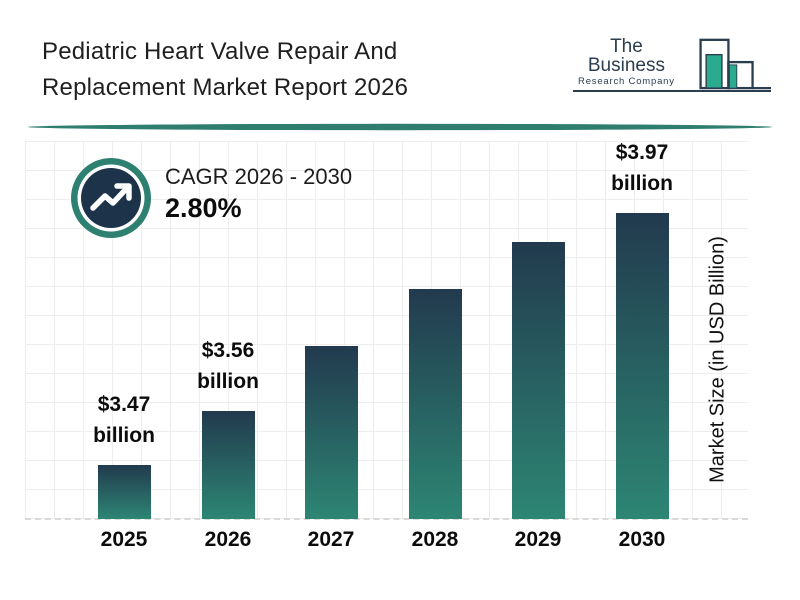 This screenshot has width=800, height=600. What do you see at coordinates (735, 64) in the screenshot?
I see `logo-bars-icon` at bounding box center [735, 64].